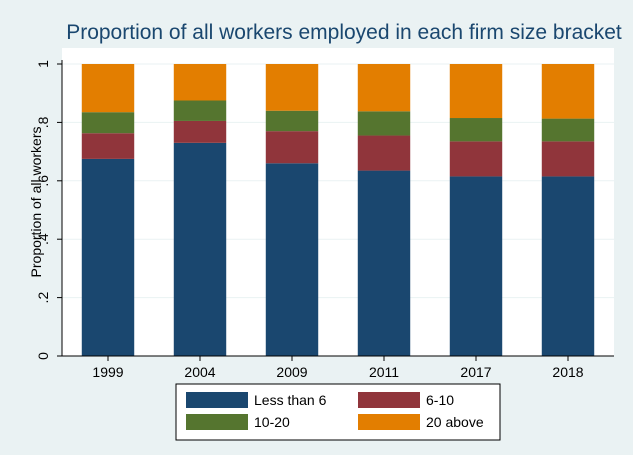 The width and height of the screenshot is (633, 455). I want to click on legend-label: 6-10, so click(440, 400).